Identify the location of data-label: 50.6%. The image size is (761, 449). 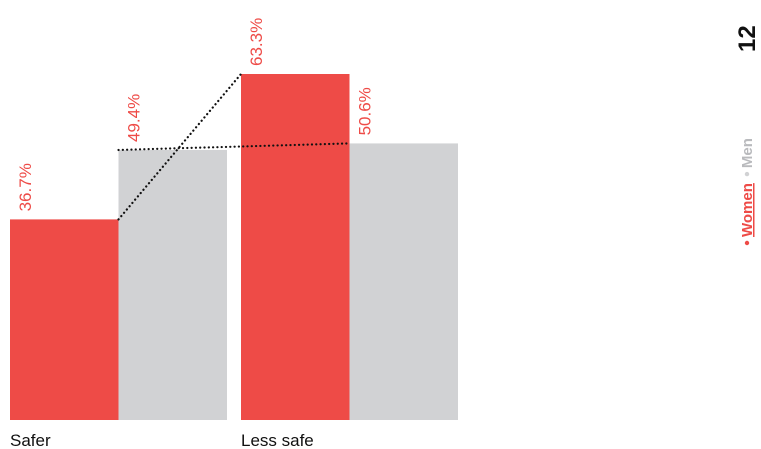
(365, 111).